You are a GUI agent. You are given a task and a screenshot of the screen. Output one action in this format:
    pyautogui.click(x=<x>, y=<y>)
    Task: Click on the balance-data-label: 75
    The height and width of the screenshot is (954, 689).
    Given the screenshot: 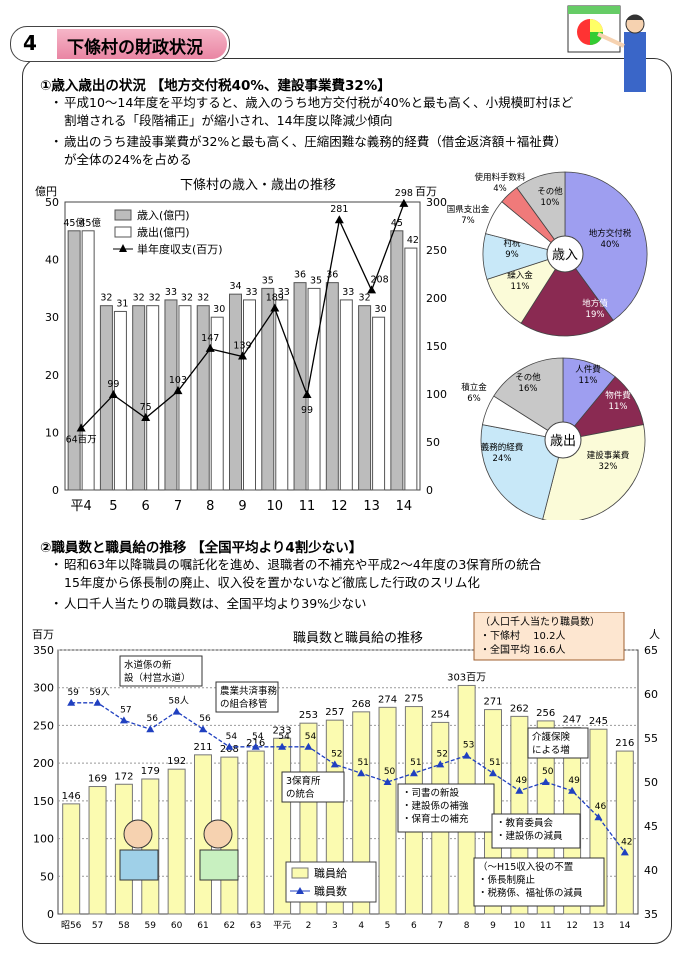 What is the action you would take?
    pyautogui.click(x=146, y=407)
    